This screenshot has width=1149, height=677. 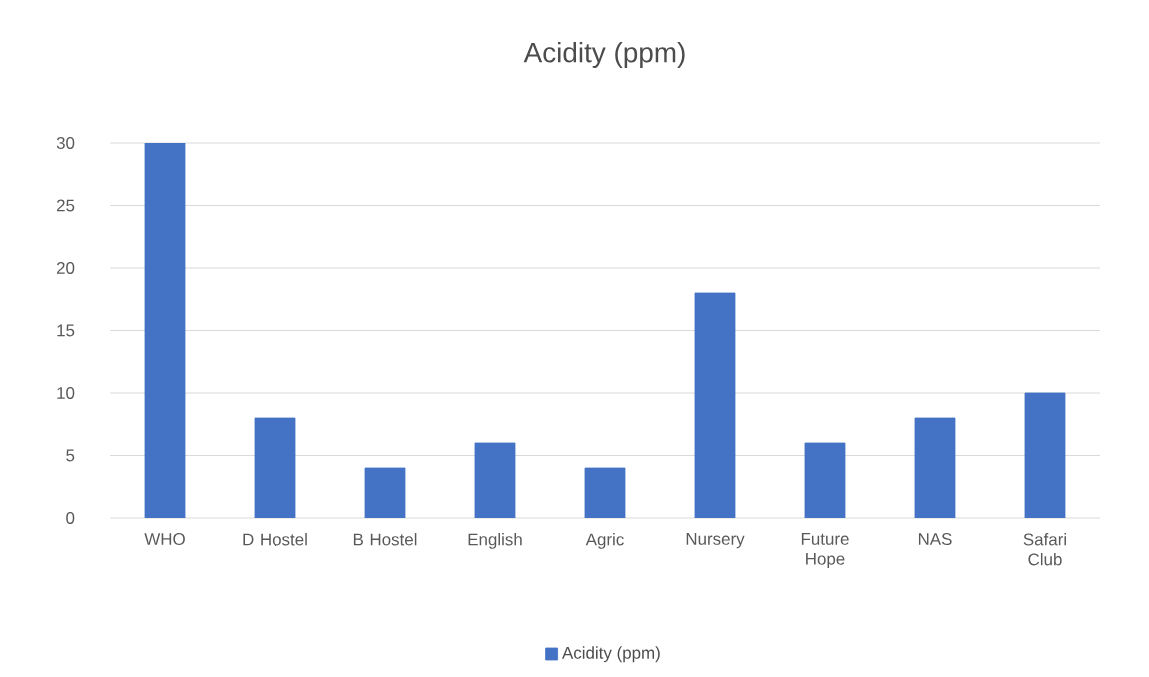 What do you see at coordinates (385, 539) in the screenshot?
I see `x-tick-label: B Hostel` at bounding box center [385, 539].